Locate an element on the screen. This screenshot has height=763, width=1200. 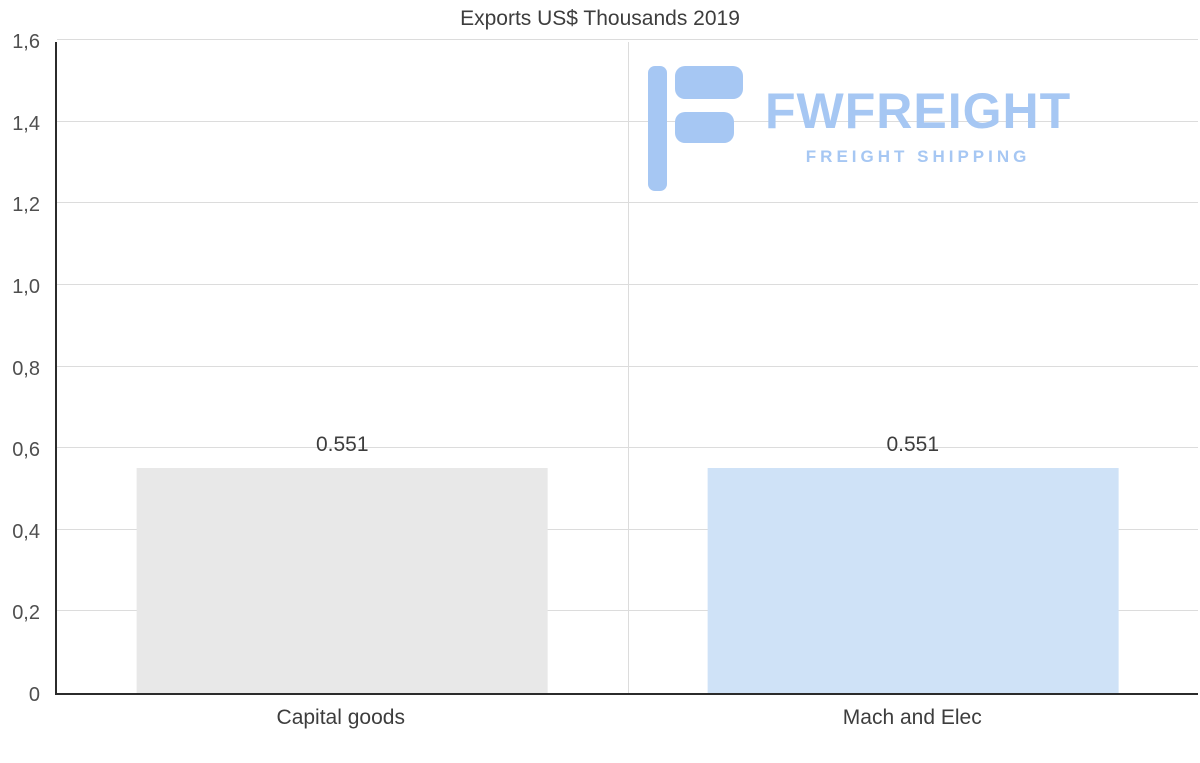
y-tick-label: 0,6 is located at coordinates (26, 450).